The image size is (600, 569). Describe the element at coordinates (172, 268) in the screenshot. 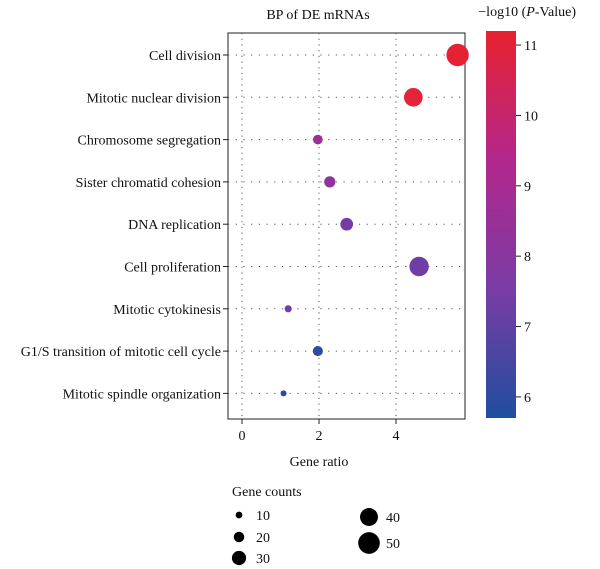

I see `y-tick-label: Cell proliferation` at that location.